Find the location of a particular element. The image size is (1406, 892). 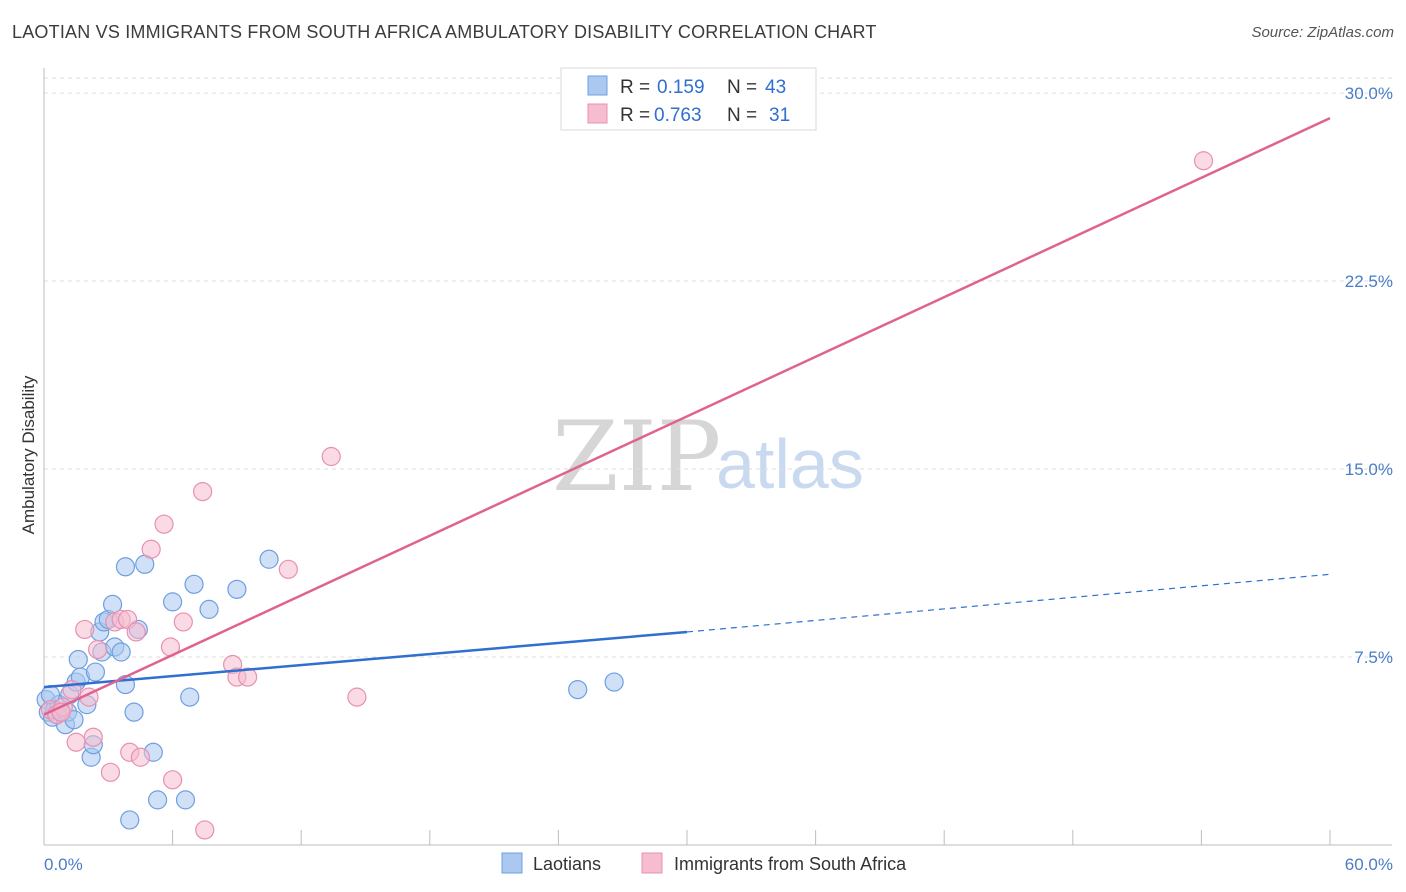

y-tick-label-0: 7.5% is located at coordinates (1373, 657).